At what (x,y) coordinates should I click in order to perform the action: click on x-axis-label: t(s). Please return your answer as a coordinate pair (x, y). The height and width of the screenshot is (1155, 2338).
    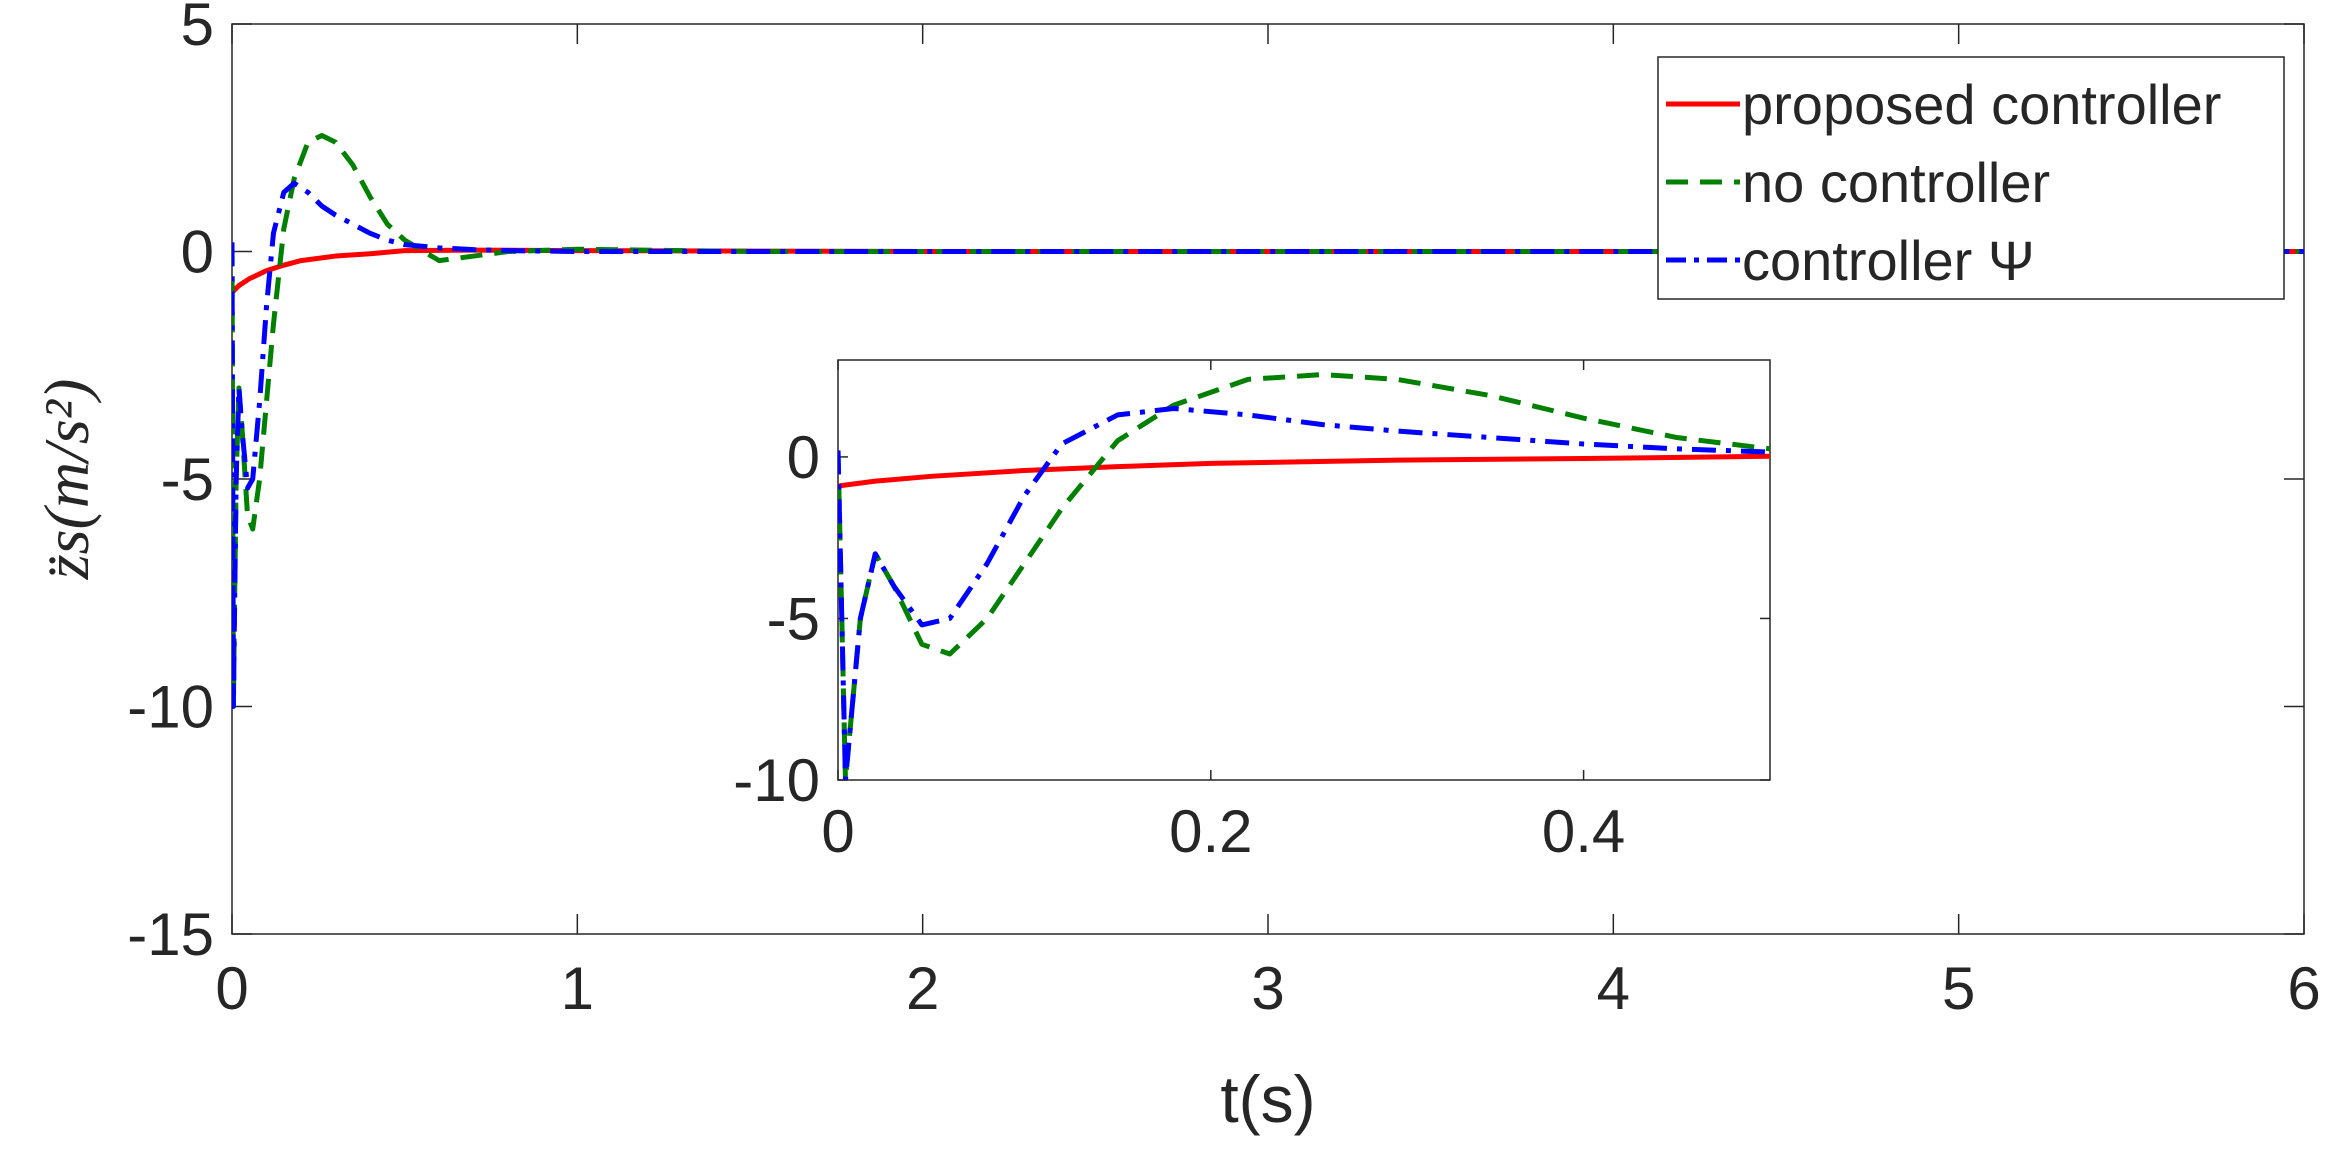
    Looking at the image, I should click on (1267, 1099).